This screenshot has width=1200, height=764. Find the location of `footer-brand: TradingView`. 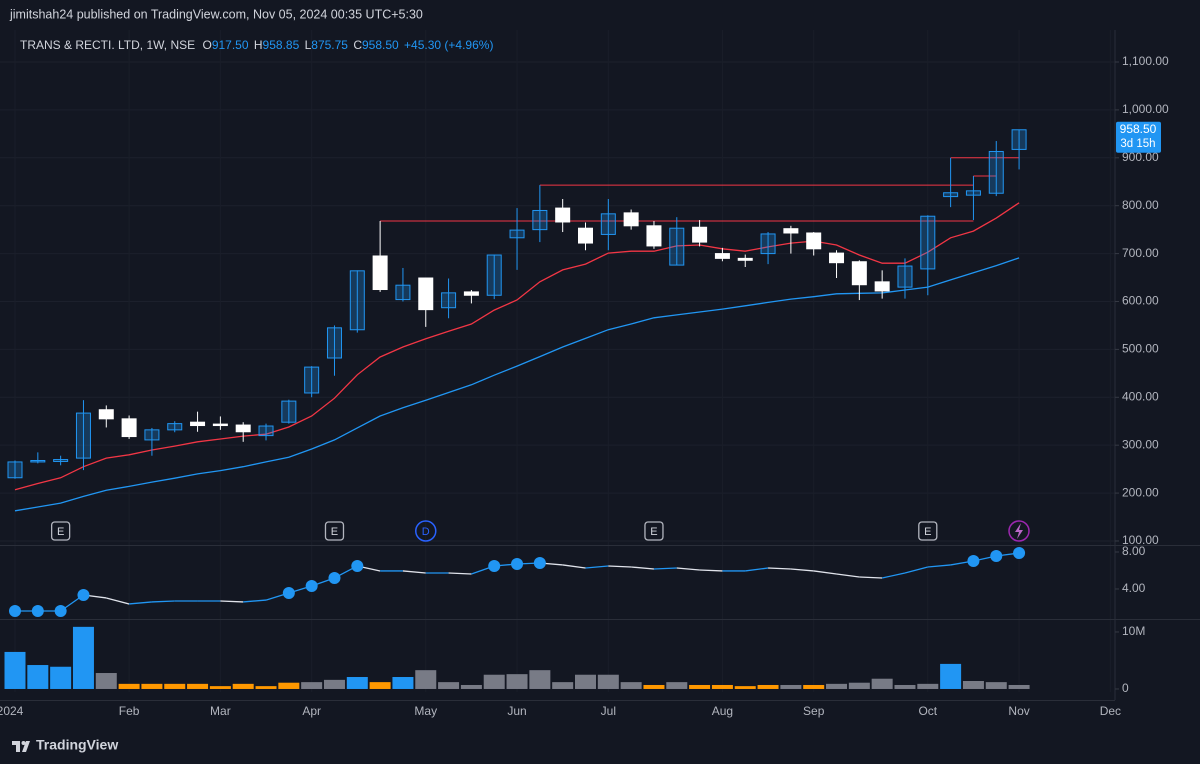

footer-brand: TradingView is located at coordinates (77, 745).